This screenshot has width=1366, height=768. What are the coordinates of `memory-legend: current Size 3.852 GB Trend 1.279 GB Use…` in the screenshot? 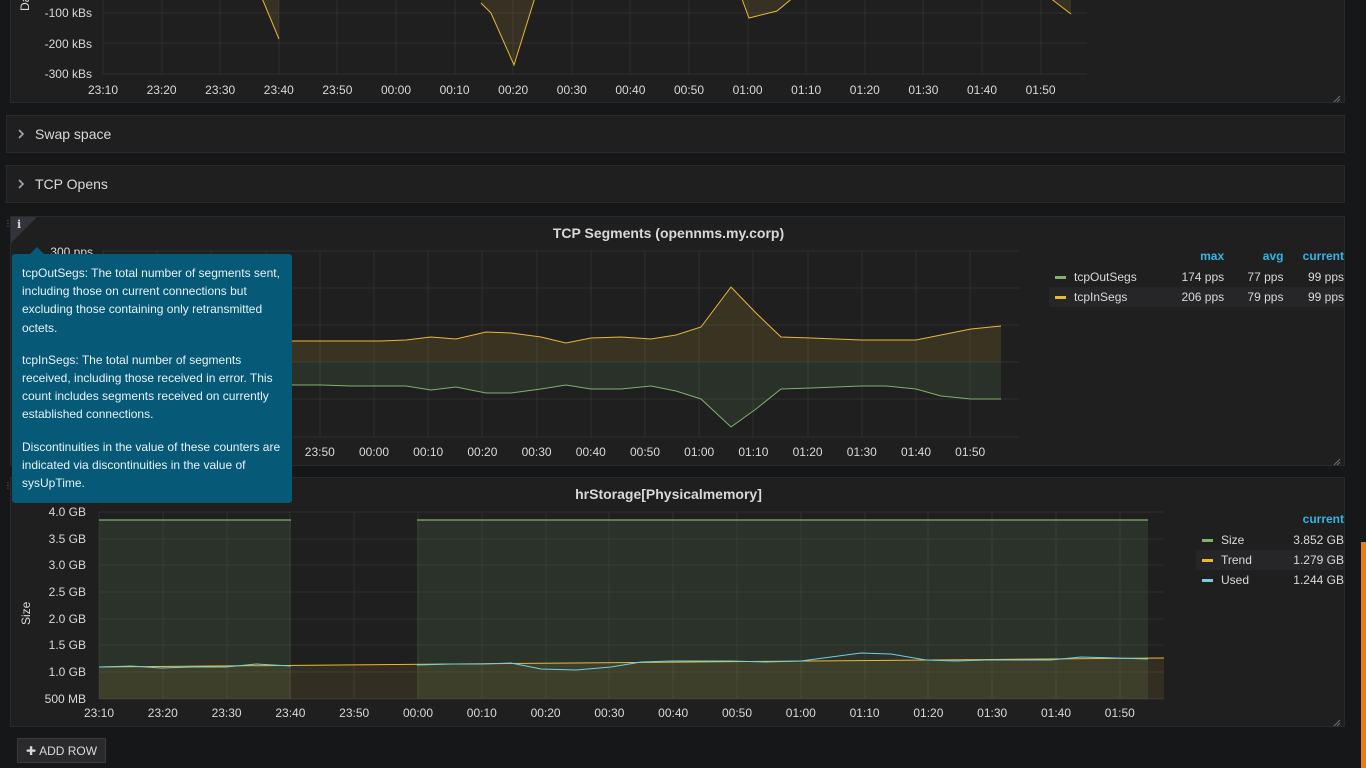 It's located at (1270, 550).